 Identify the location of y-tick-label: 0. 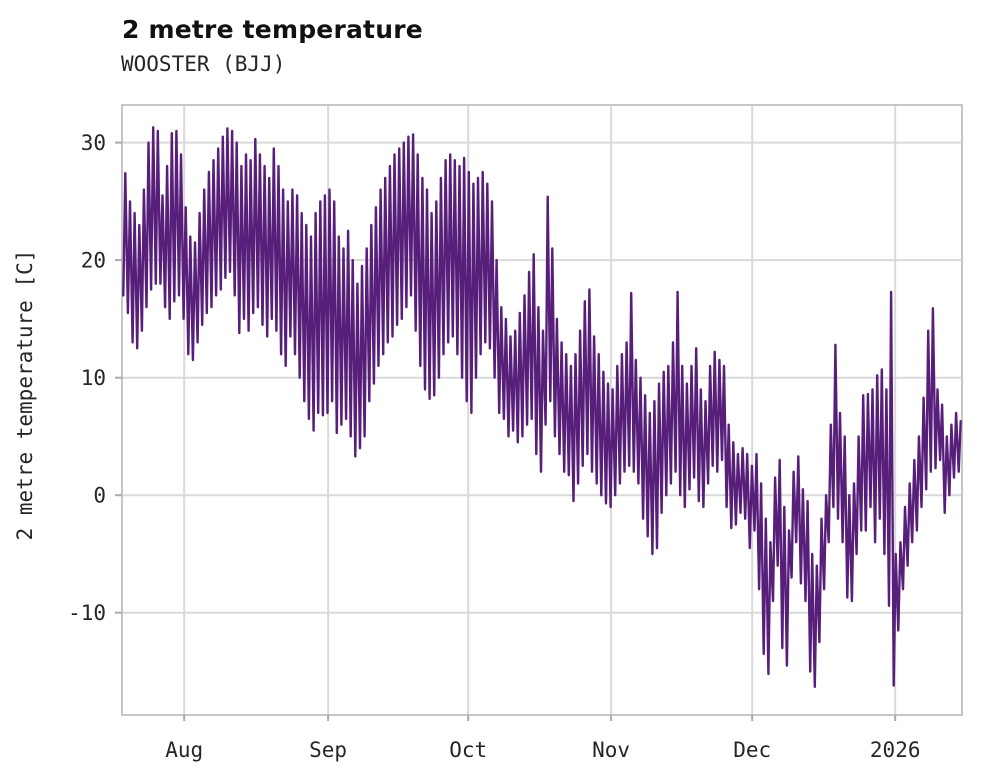
(99, 496).